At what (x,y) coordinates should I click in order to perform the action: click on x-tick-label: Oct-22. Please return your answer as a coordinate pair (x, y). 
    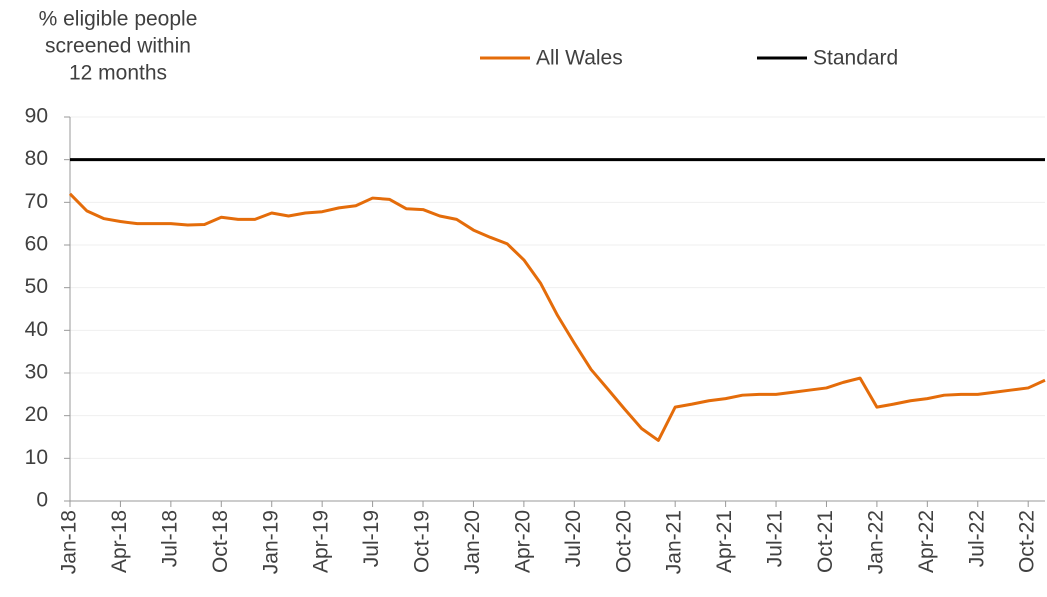
    Looking at the image, I should click on (1027, 541).